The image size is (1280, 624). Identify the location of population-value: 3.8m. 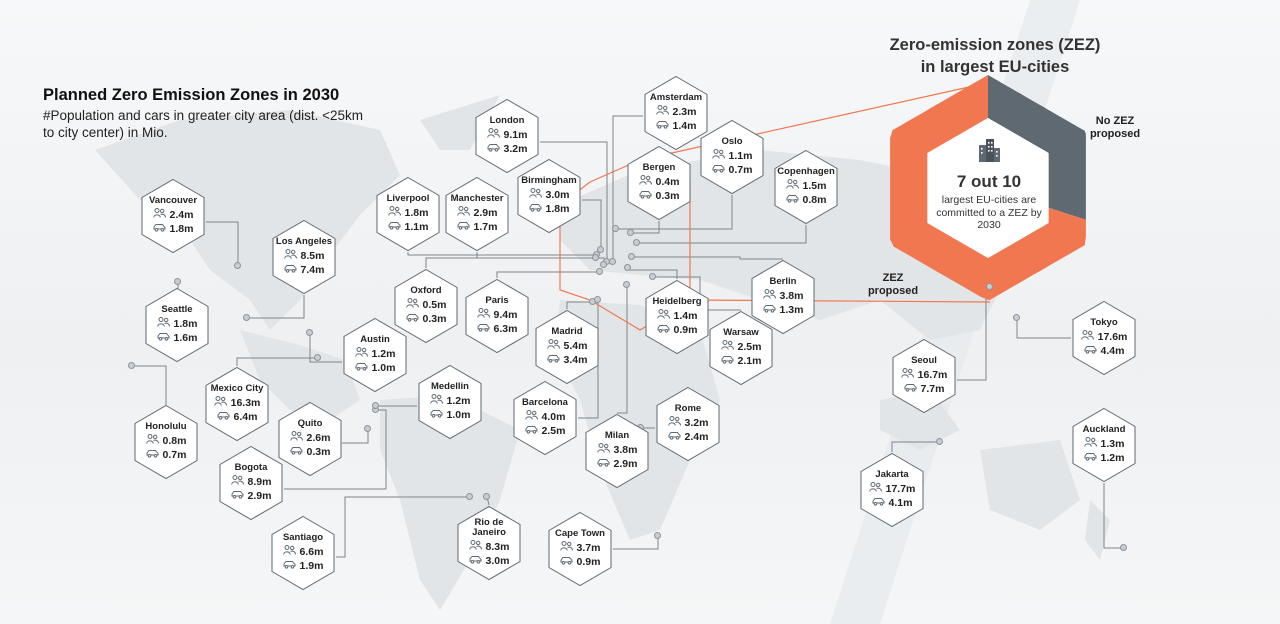
(625, 449).